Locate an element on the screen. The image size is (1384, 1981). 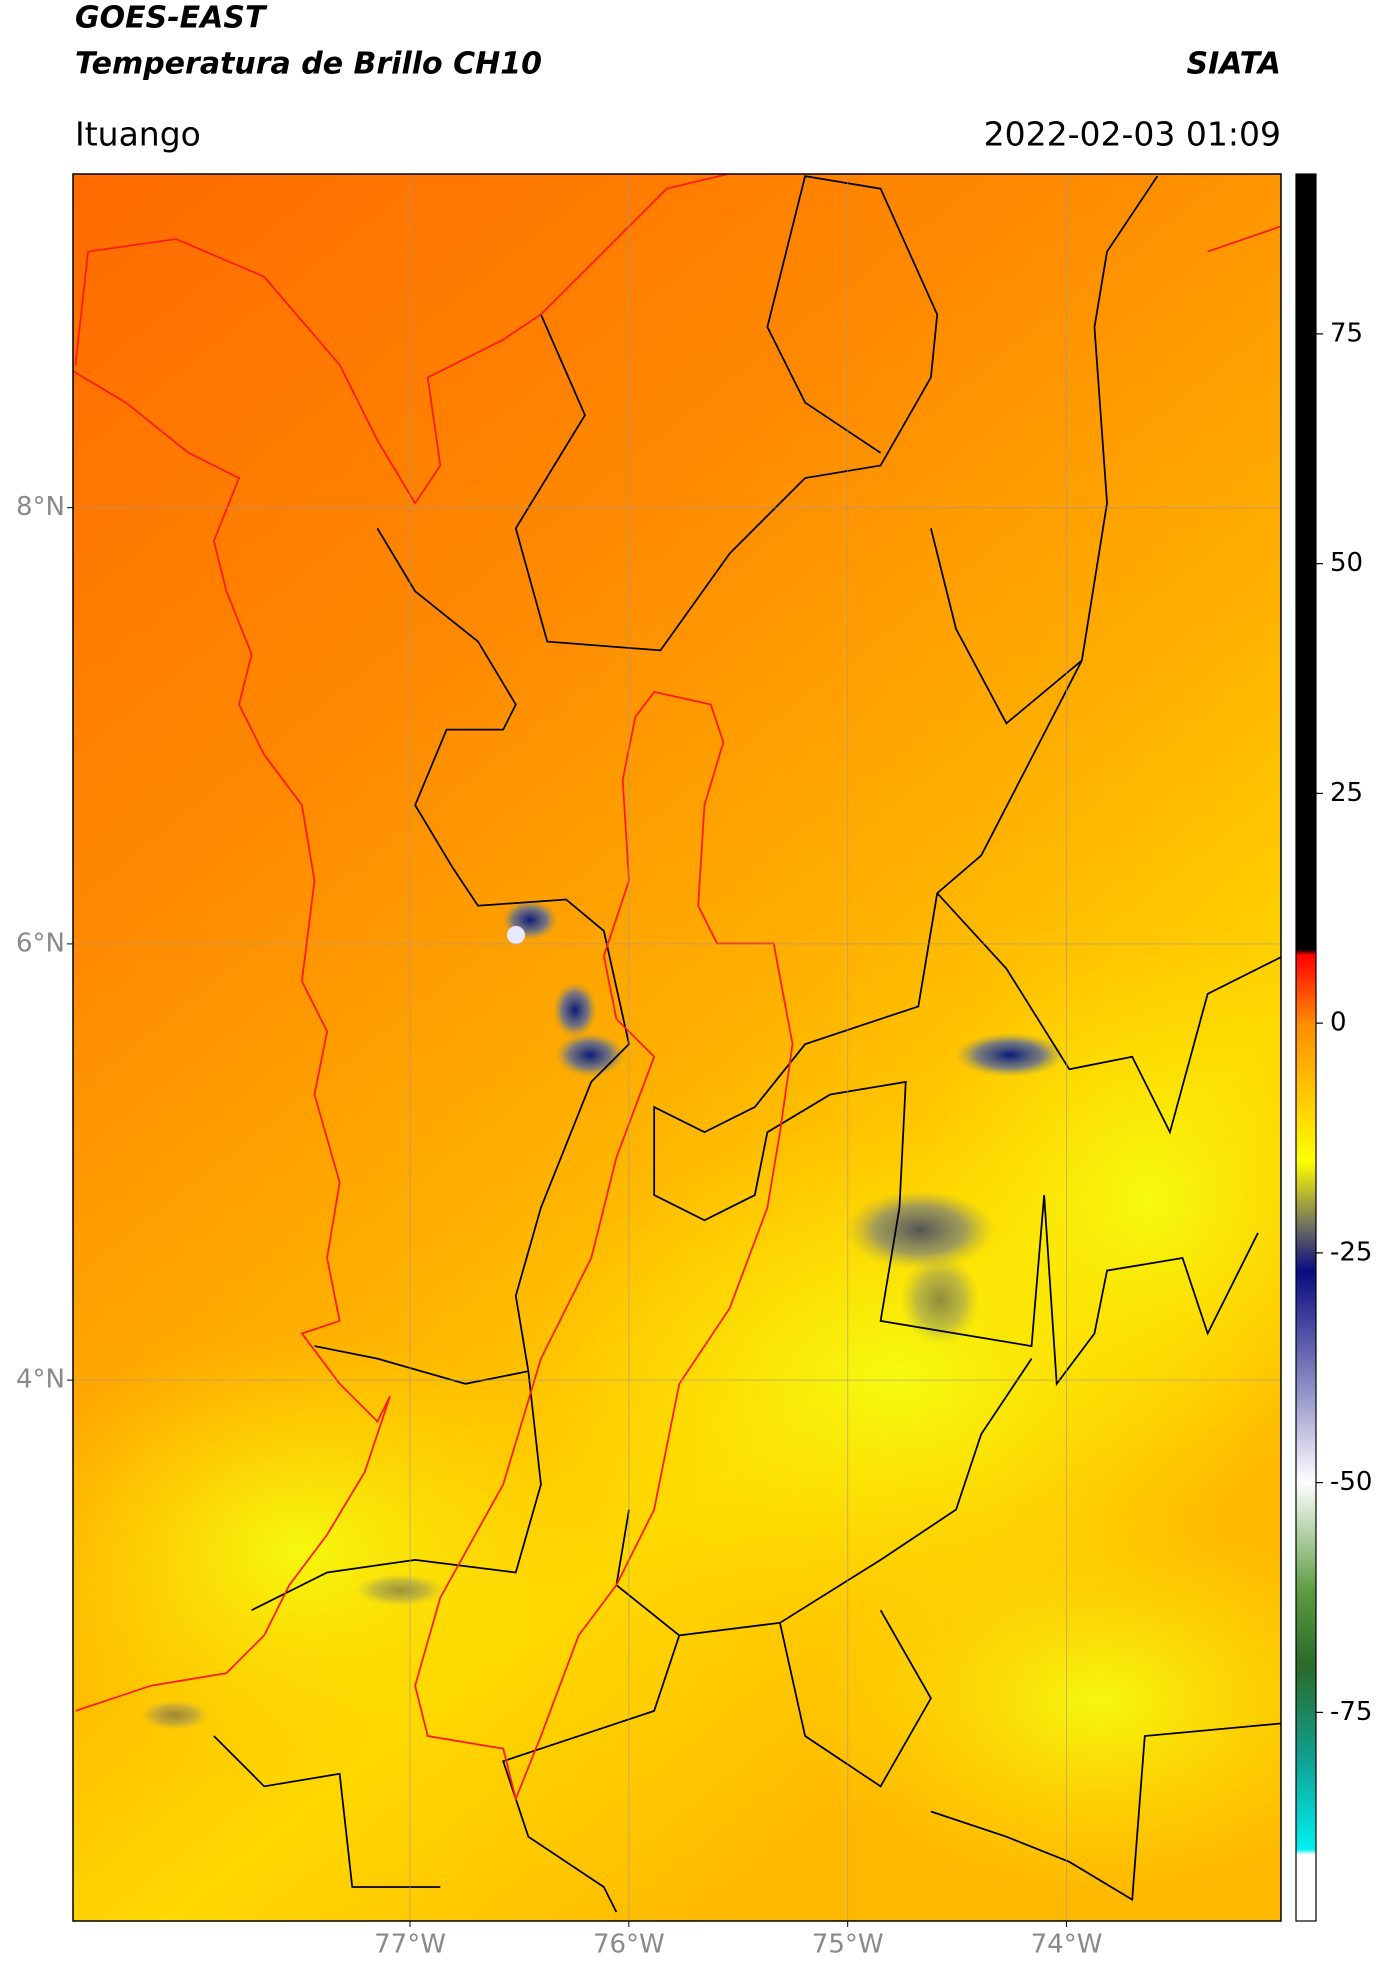
colorbar-tick-label: -25 is located at coordinates (1351, 1252).